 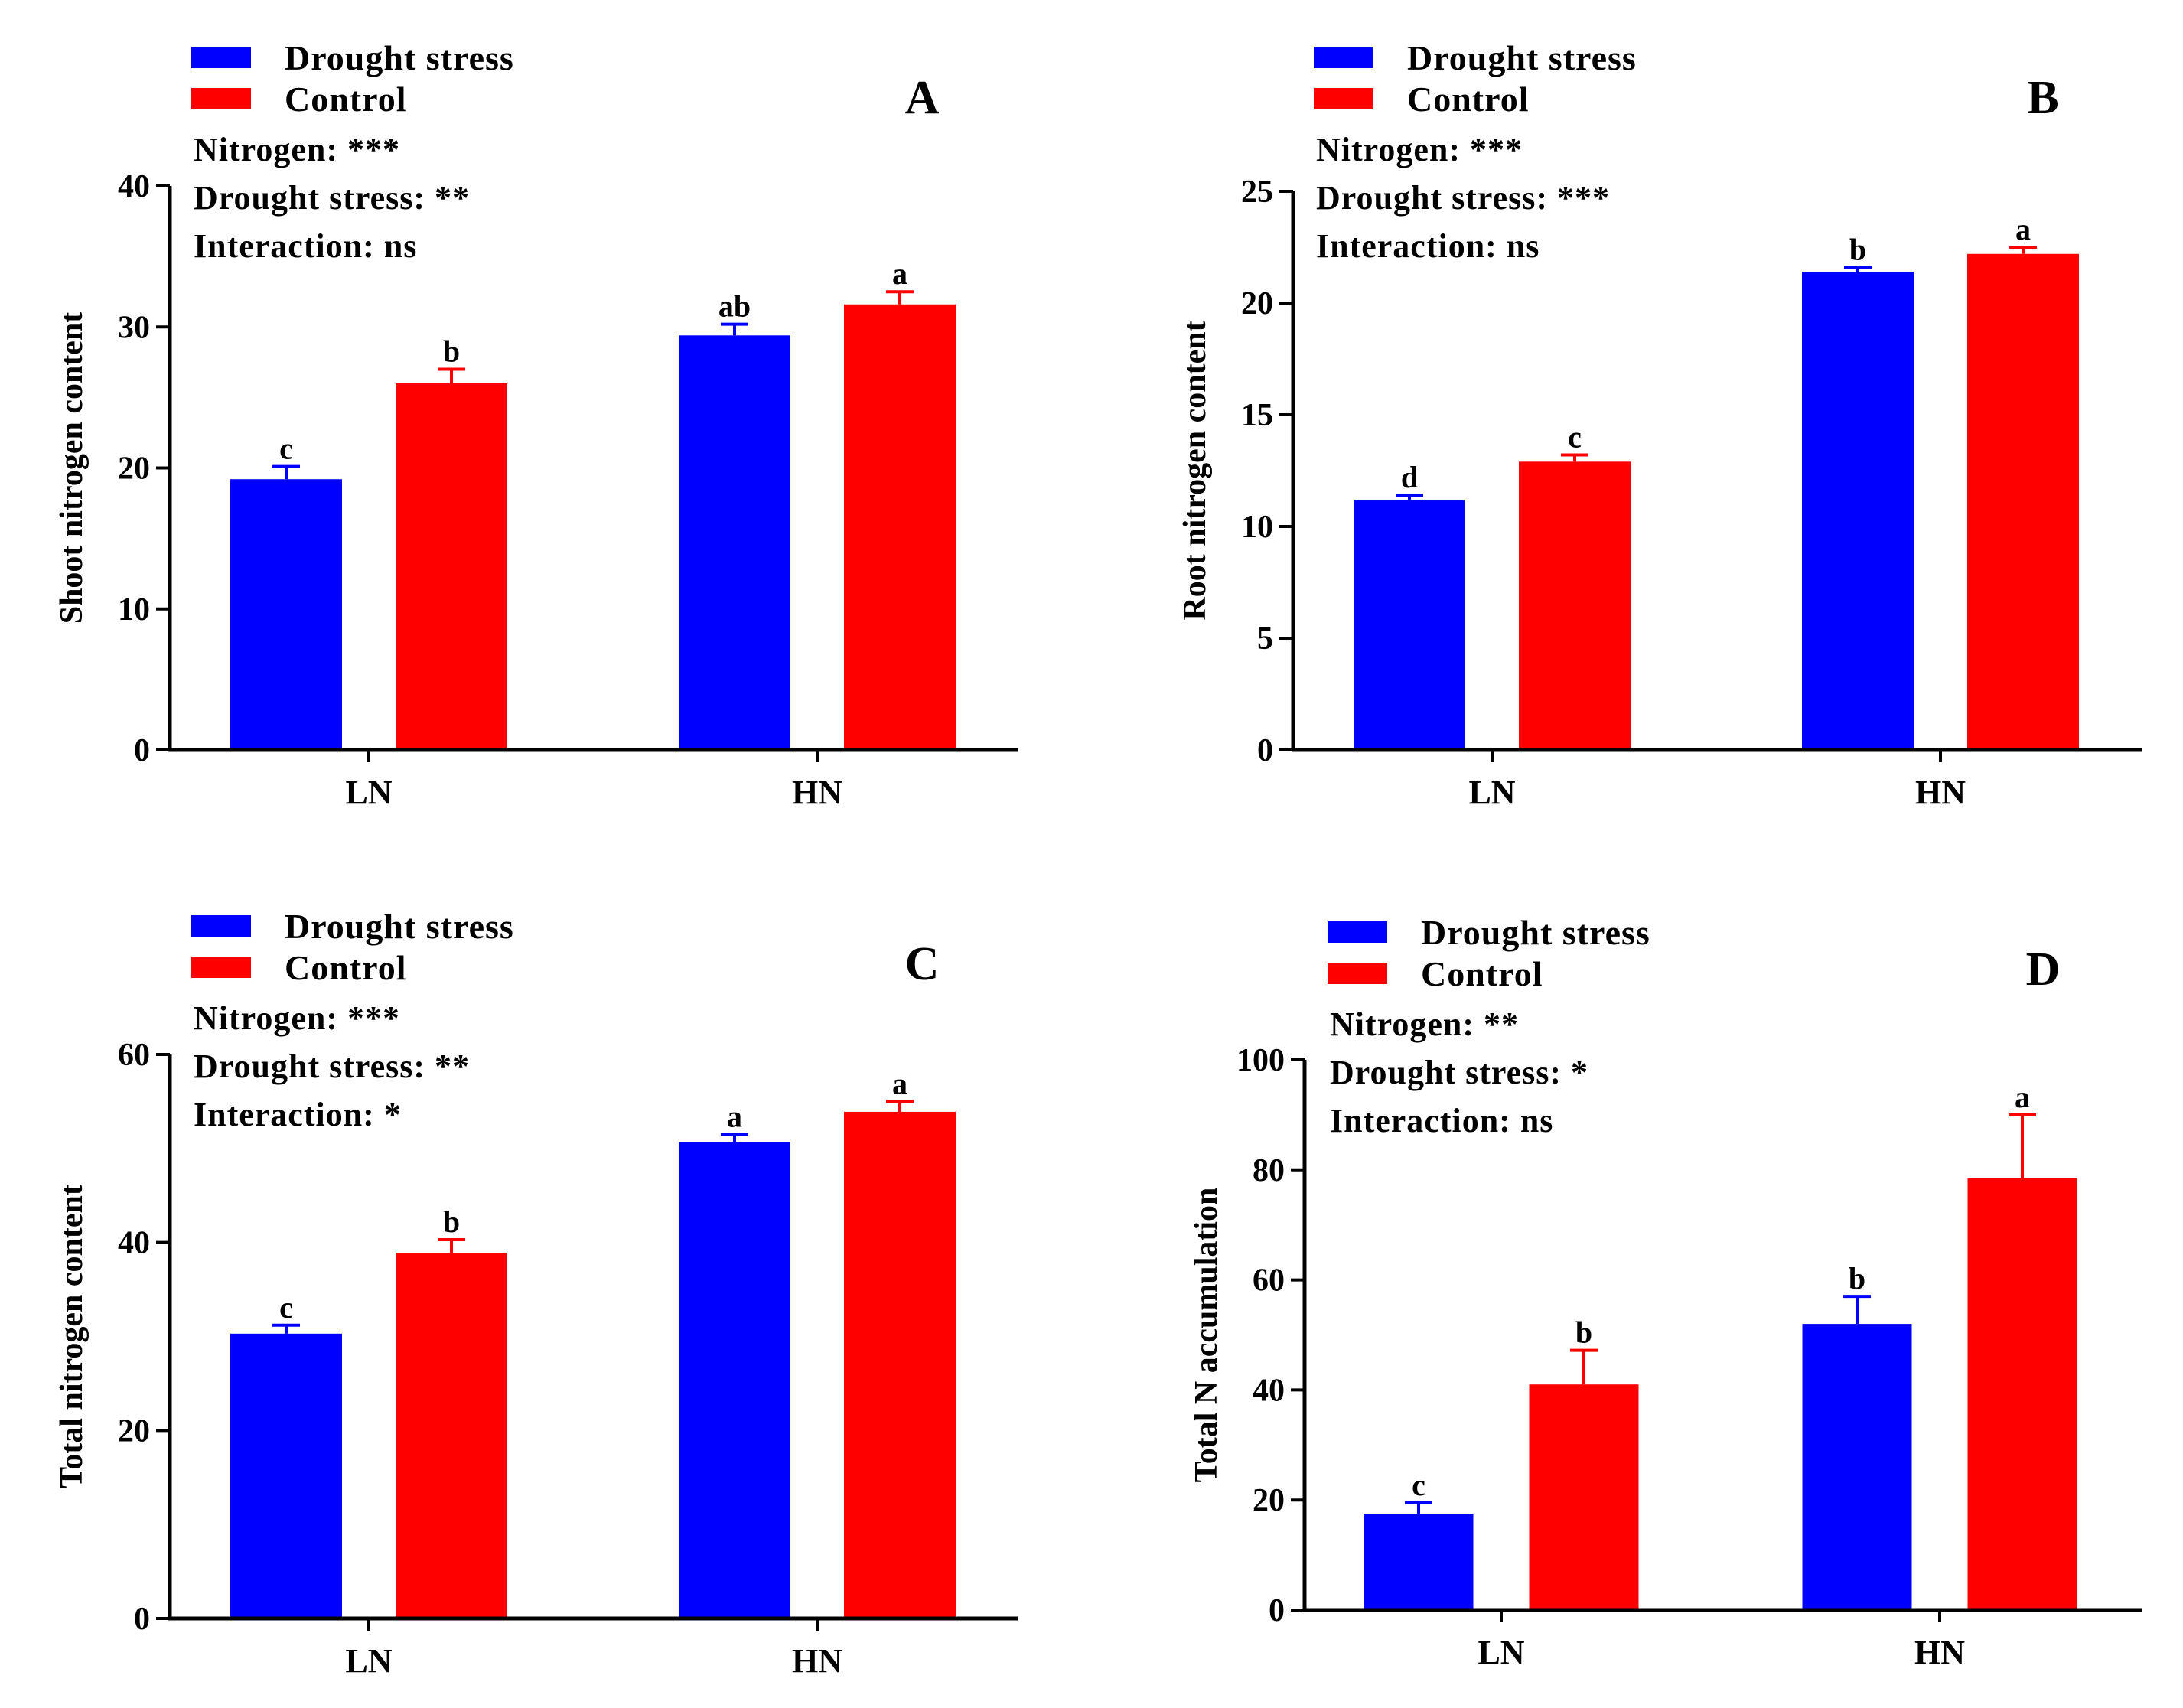 I want to click on panel-letter: C, so click(x=922, y=964).